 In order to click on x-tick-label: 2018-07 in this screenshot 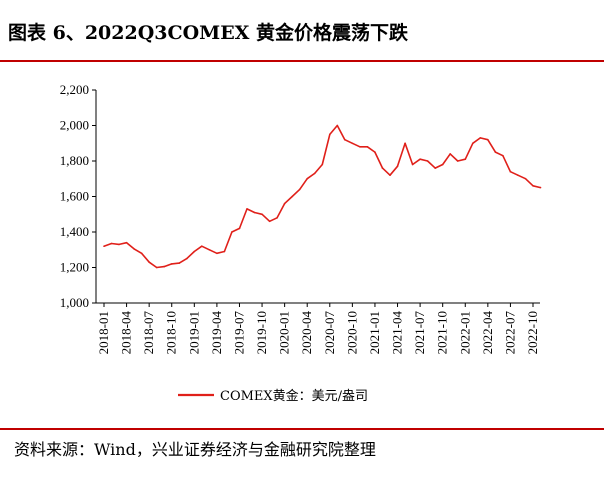, I will do `click(148, 333)`.